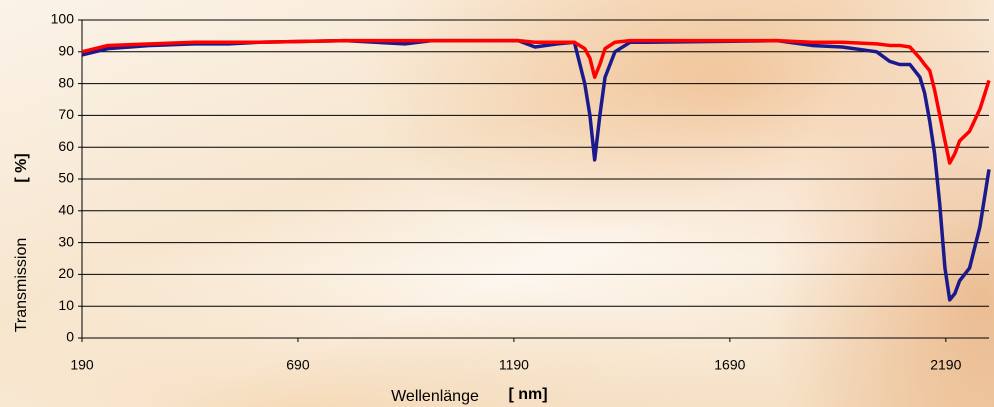 The height and width of the screenshot is (407, 994). What do you see at coordinates (82, 365) in the screenshot?
I see `x-tick-label: 190` at bounding box center [82, 365].